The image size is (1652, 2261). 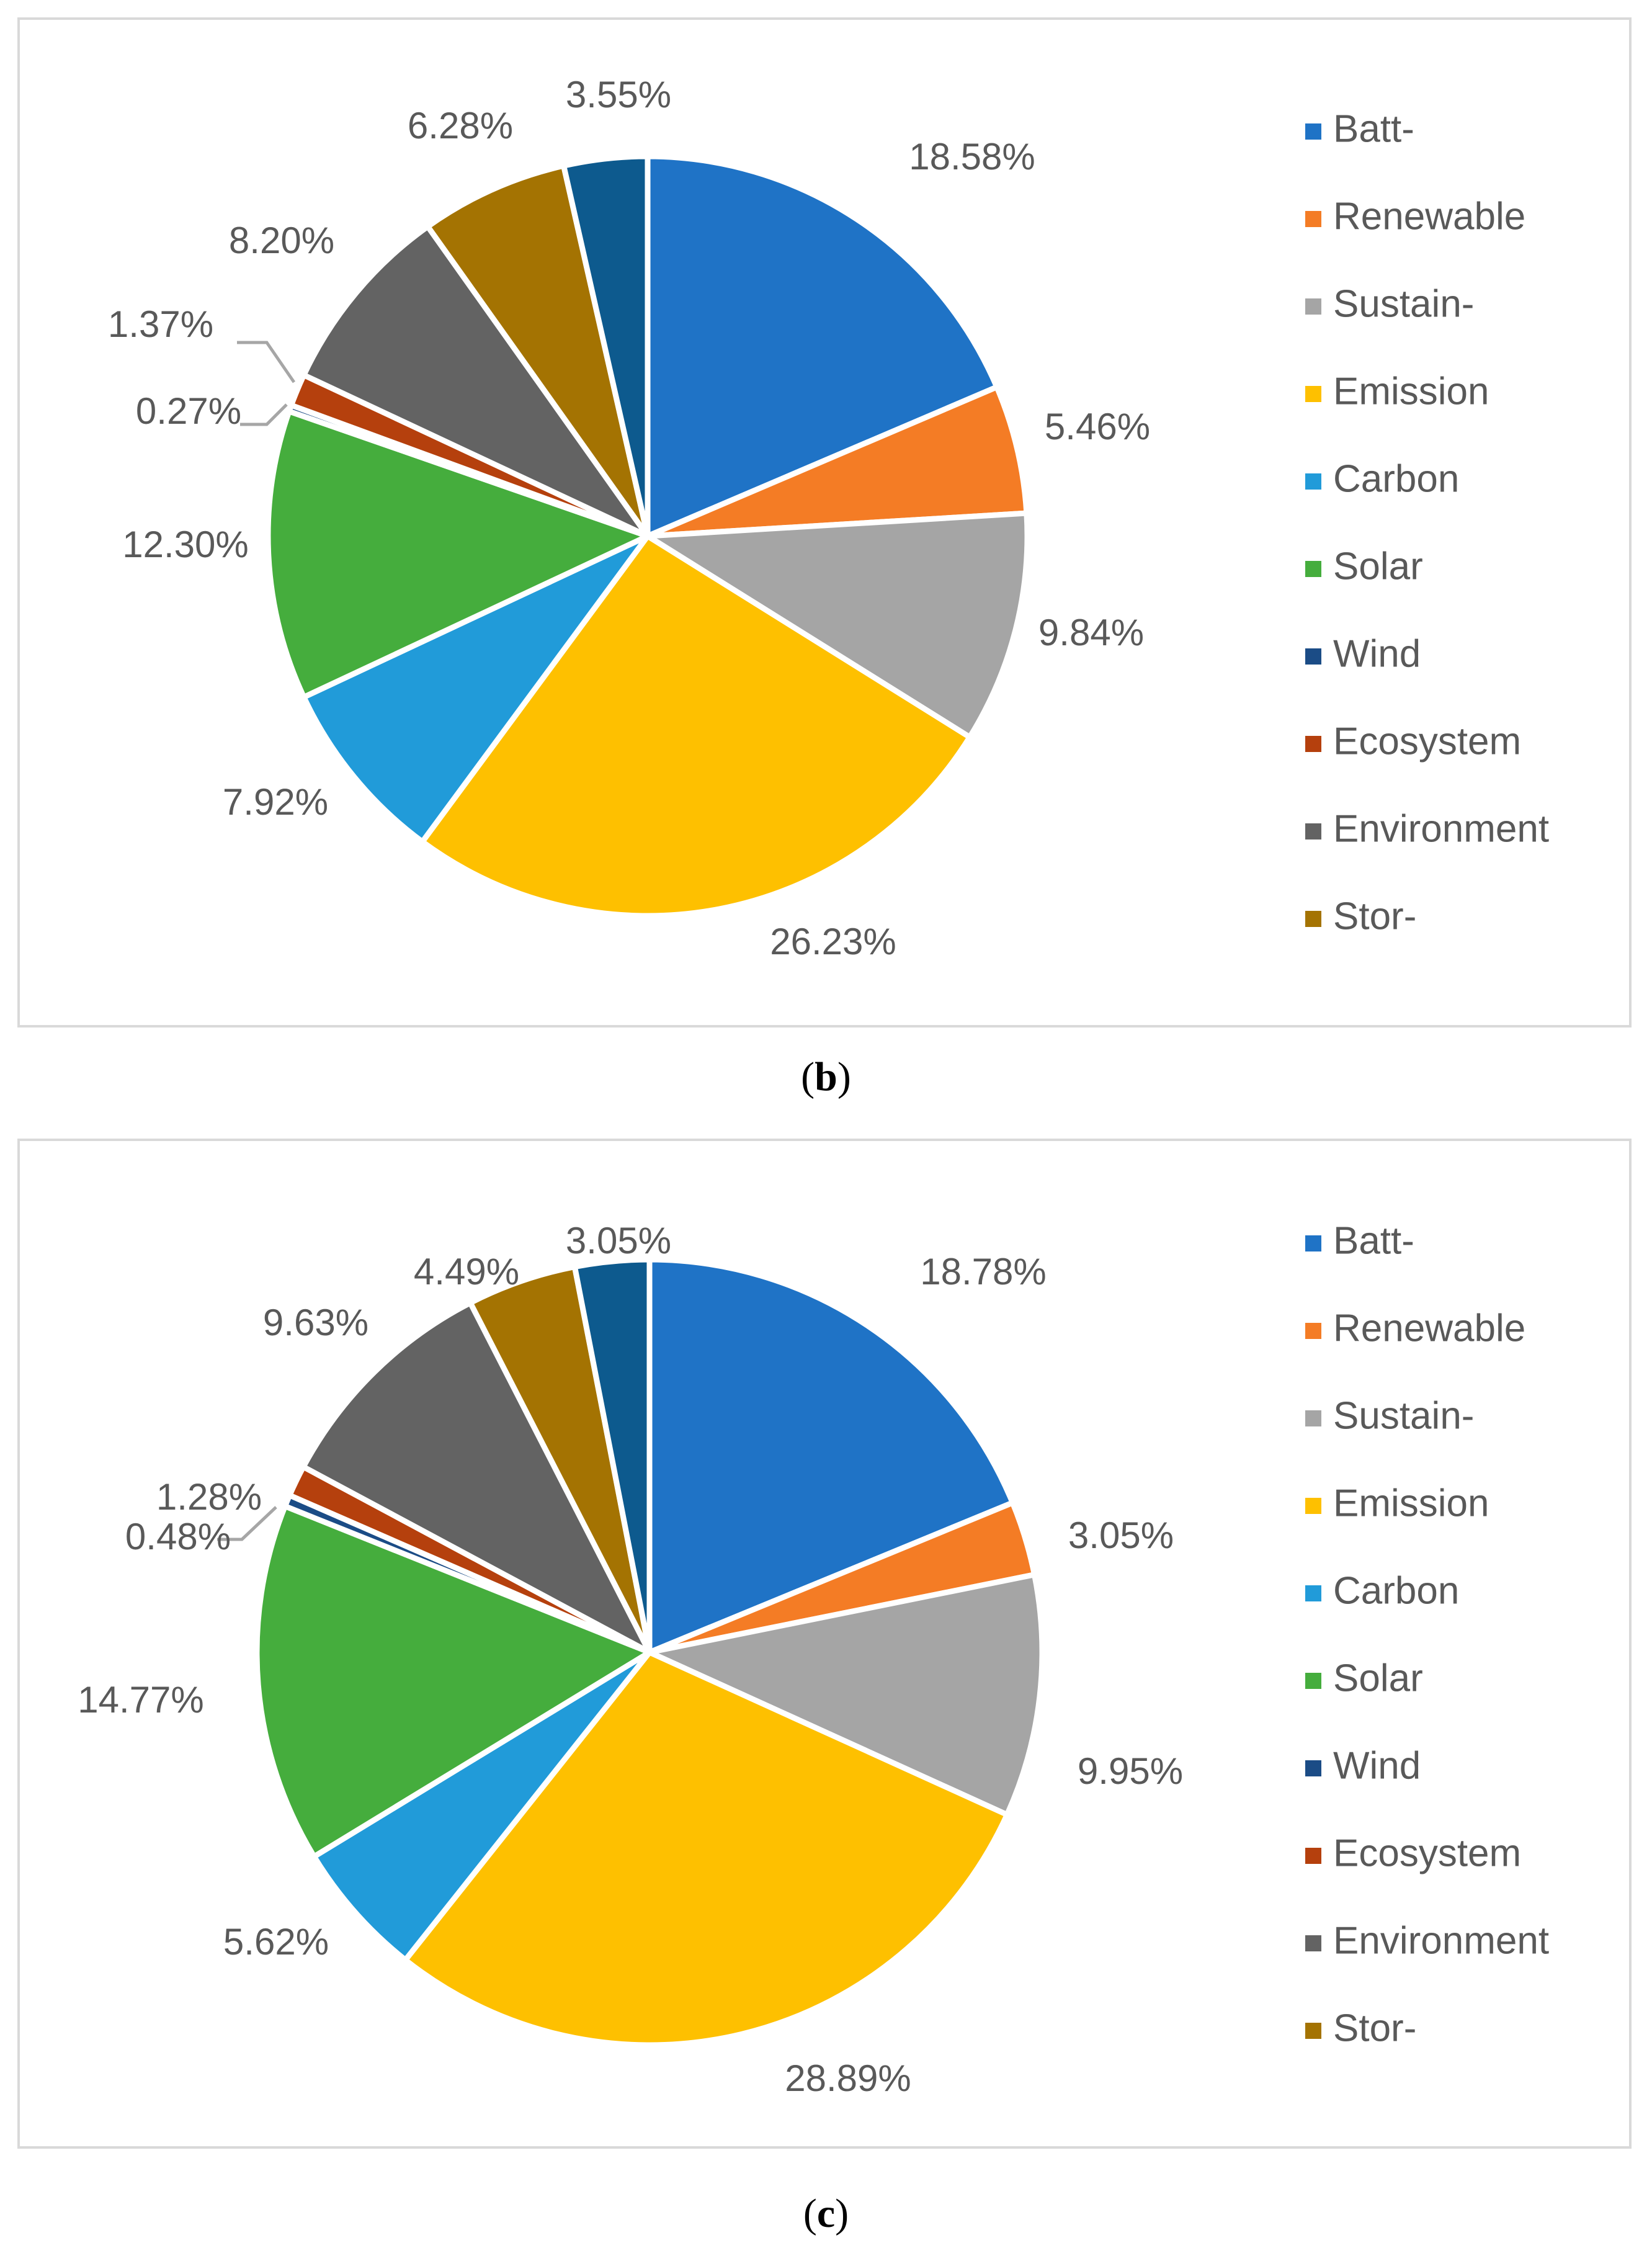 I want to click on data-label: 7.92%, so click(x=275, y=802).